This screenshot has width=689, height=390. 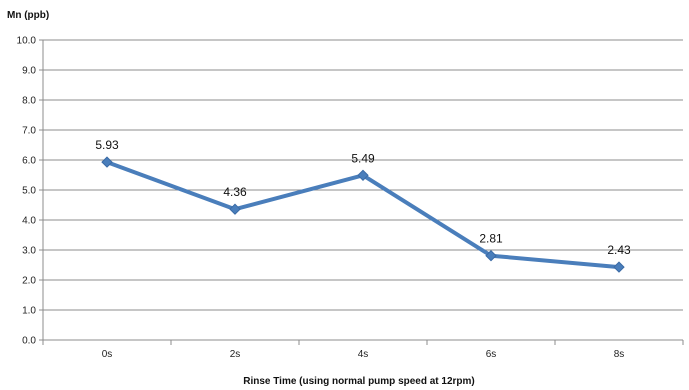 I want to click on y-axis-title: Mn (ppb), so click(x=28, y=15).